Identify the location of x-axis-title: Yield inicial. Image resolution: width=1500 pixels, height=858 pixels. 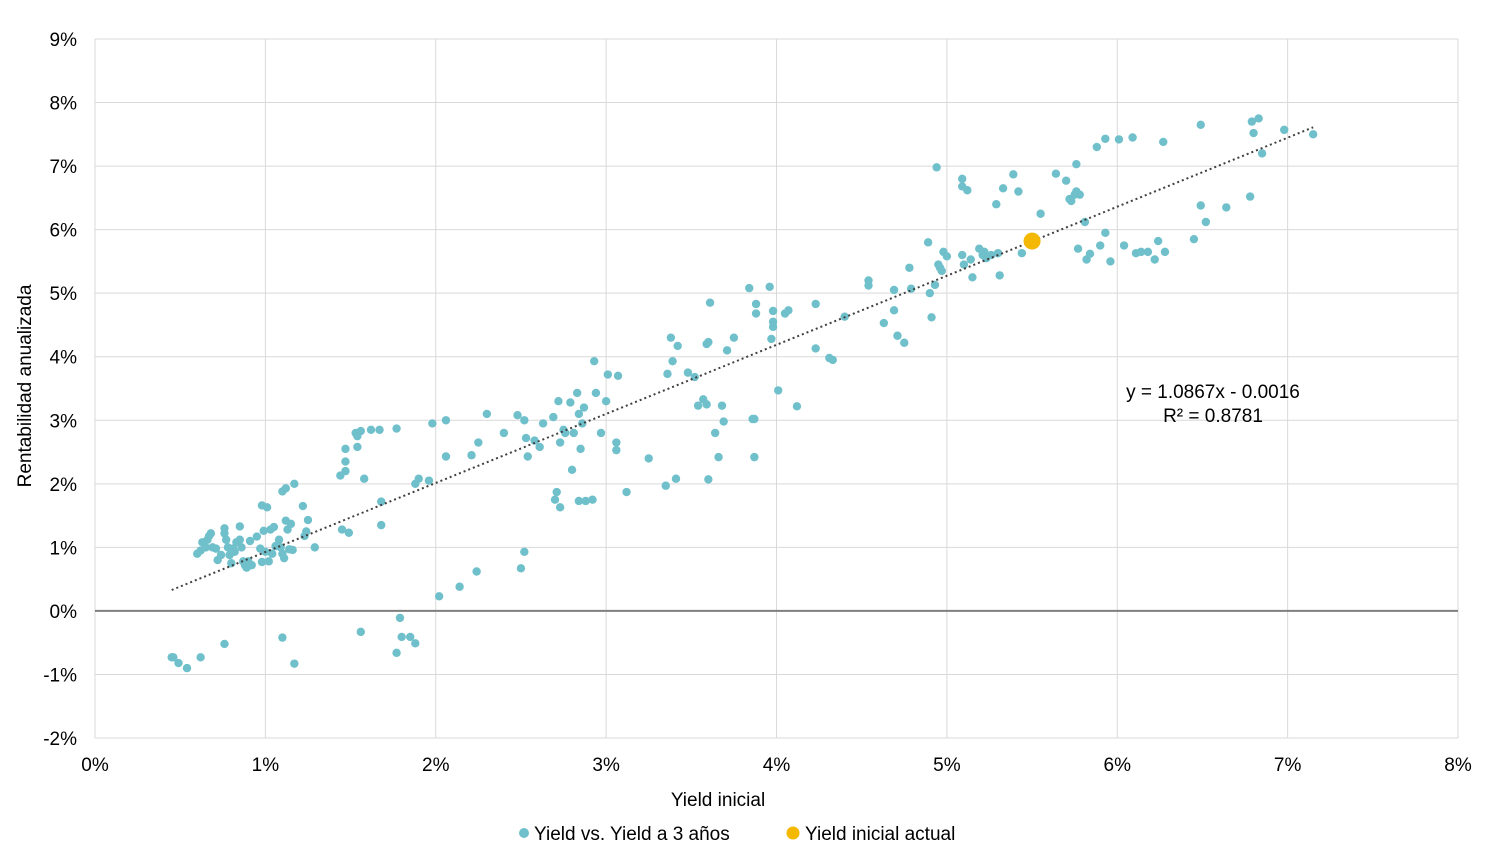
(718, 800).